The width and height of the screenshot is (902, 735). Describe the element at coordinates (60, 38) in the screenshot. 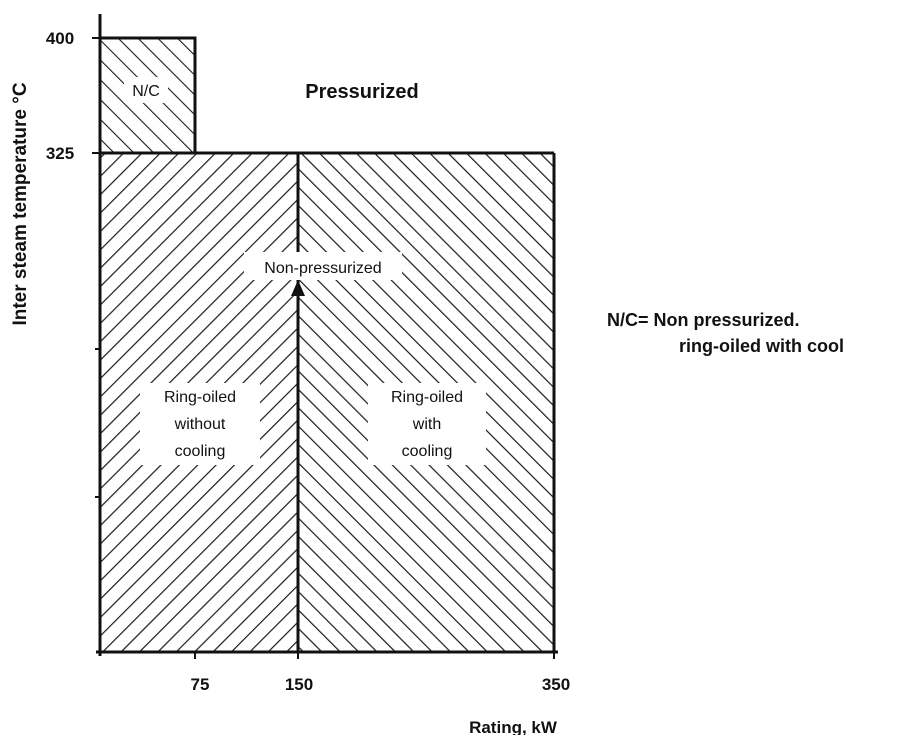

I see `y-tick-label: 400` at that location.